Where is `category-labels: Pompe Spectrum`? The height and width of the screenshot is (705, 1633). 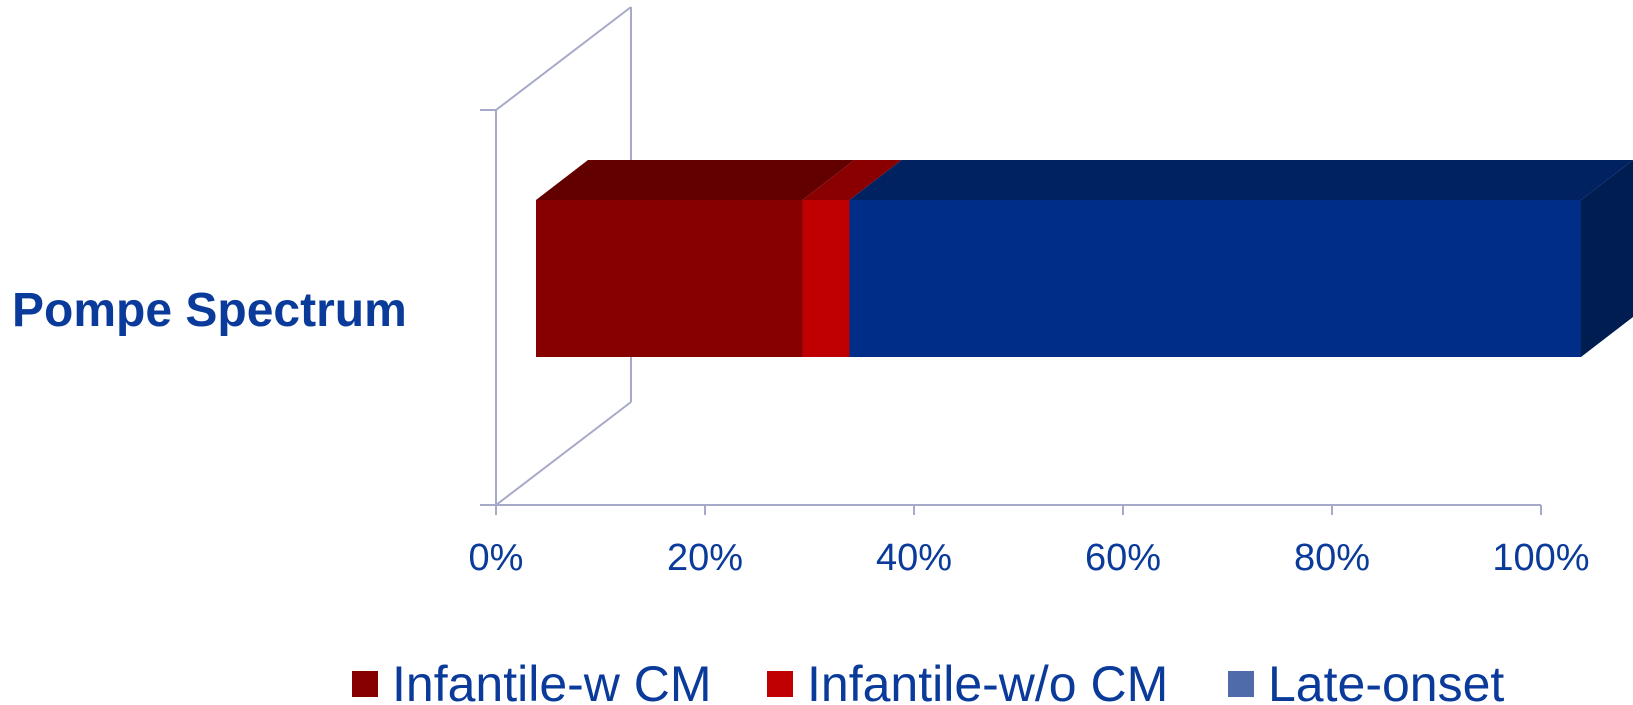
category-labels: Pompe Spectrum is located at coordinates (209, 310).